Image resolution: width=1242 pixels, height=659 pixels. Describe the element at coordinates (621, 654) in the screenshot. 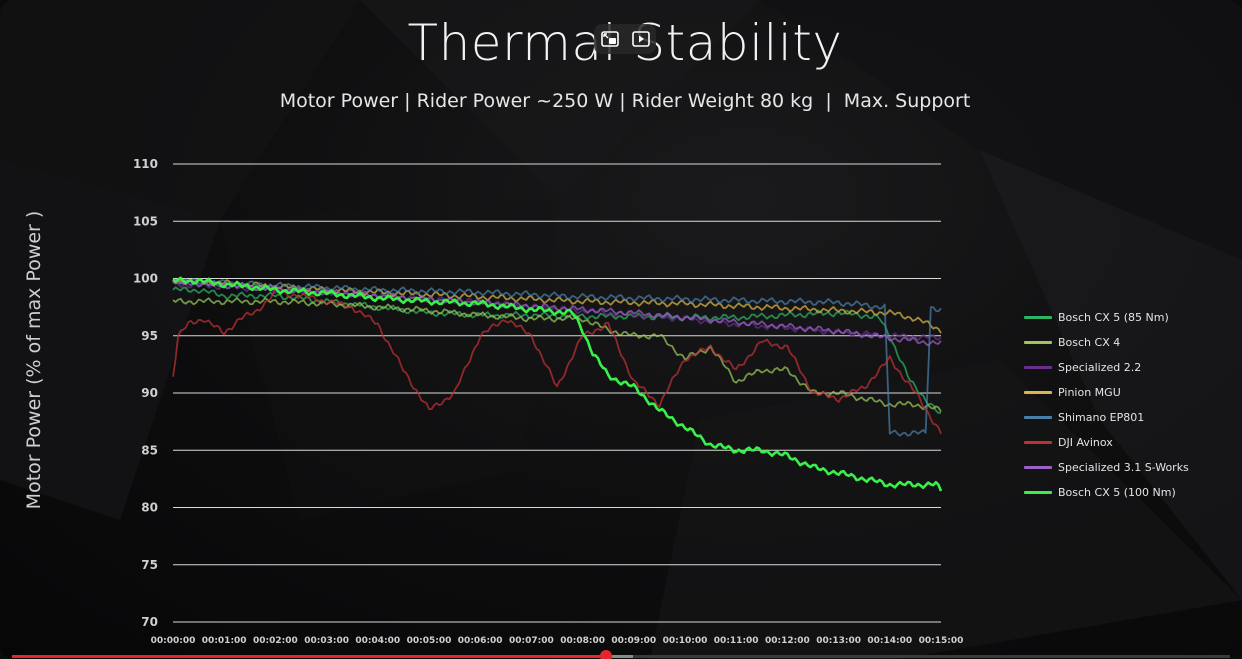

I see `video-progress-bar` at that location.